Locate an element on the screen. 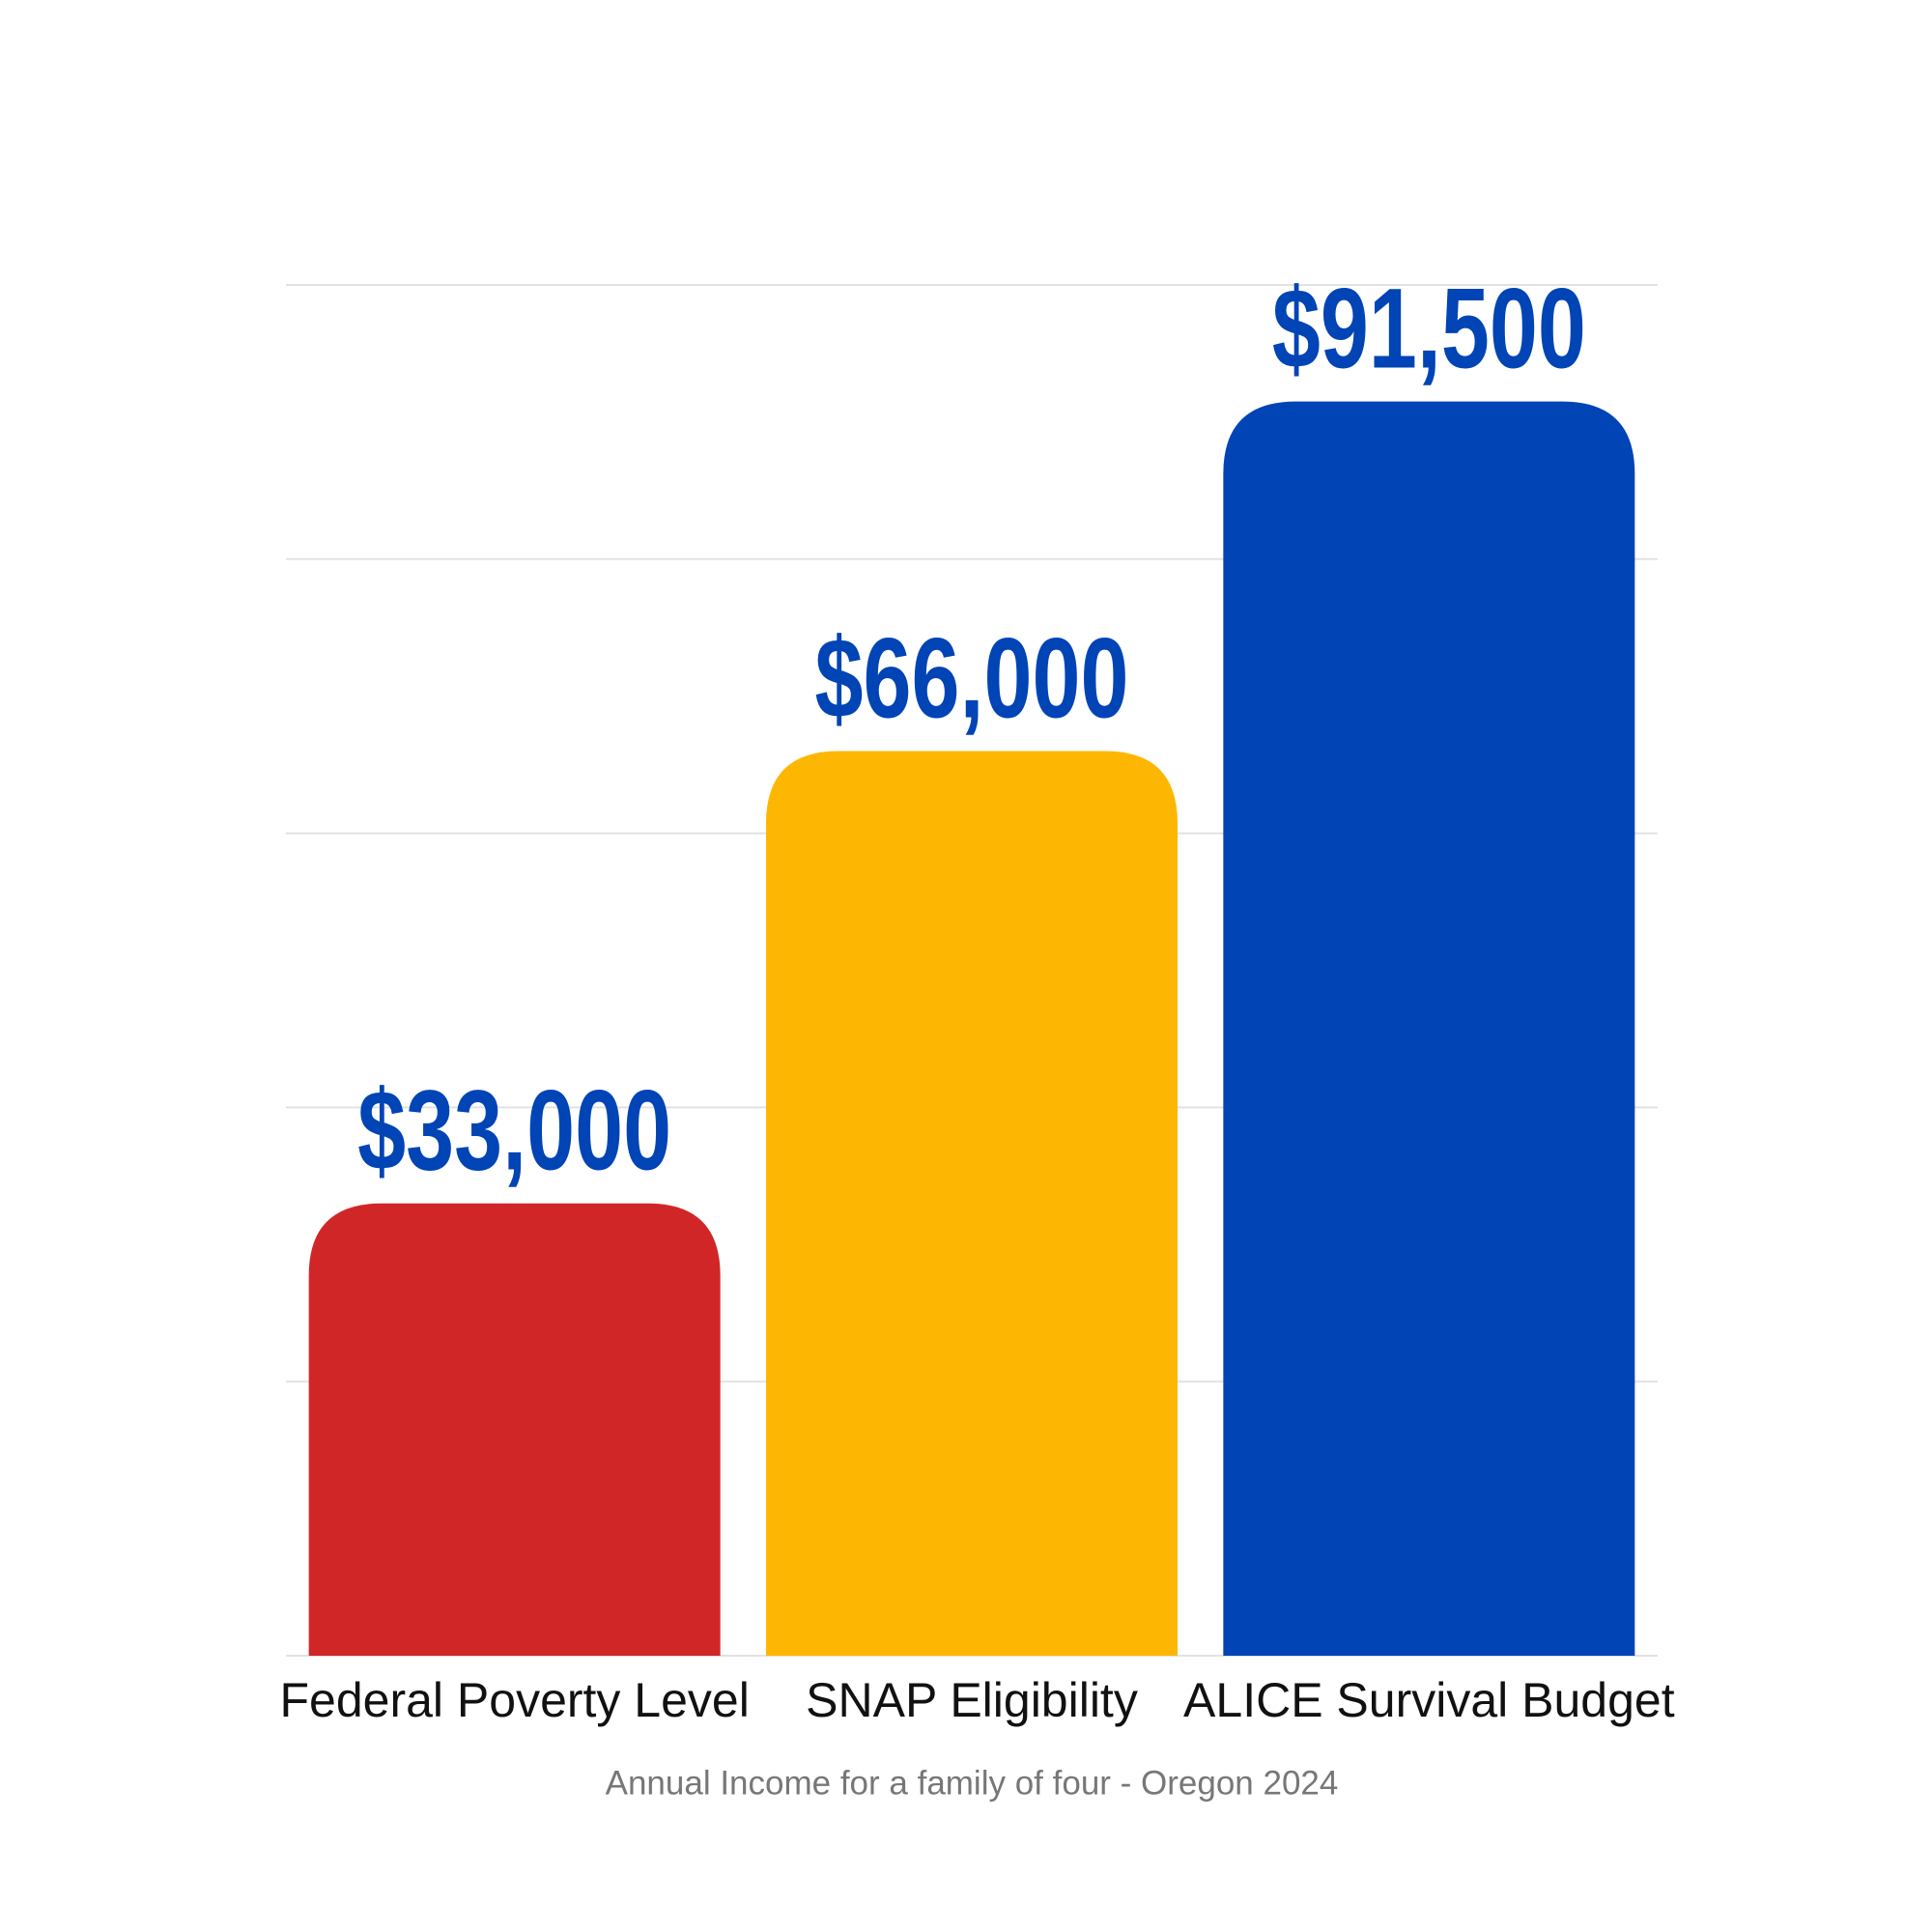  value-label: $33,000 is located at coordinates (514, 1131).